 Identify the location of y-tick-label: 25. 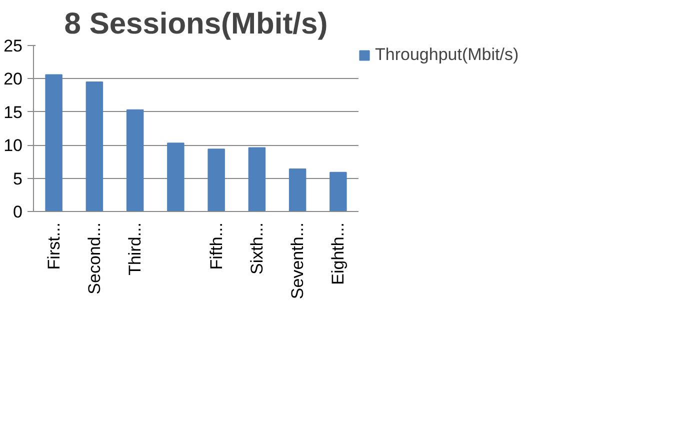
(13, 46).